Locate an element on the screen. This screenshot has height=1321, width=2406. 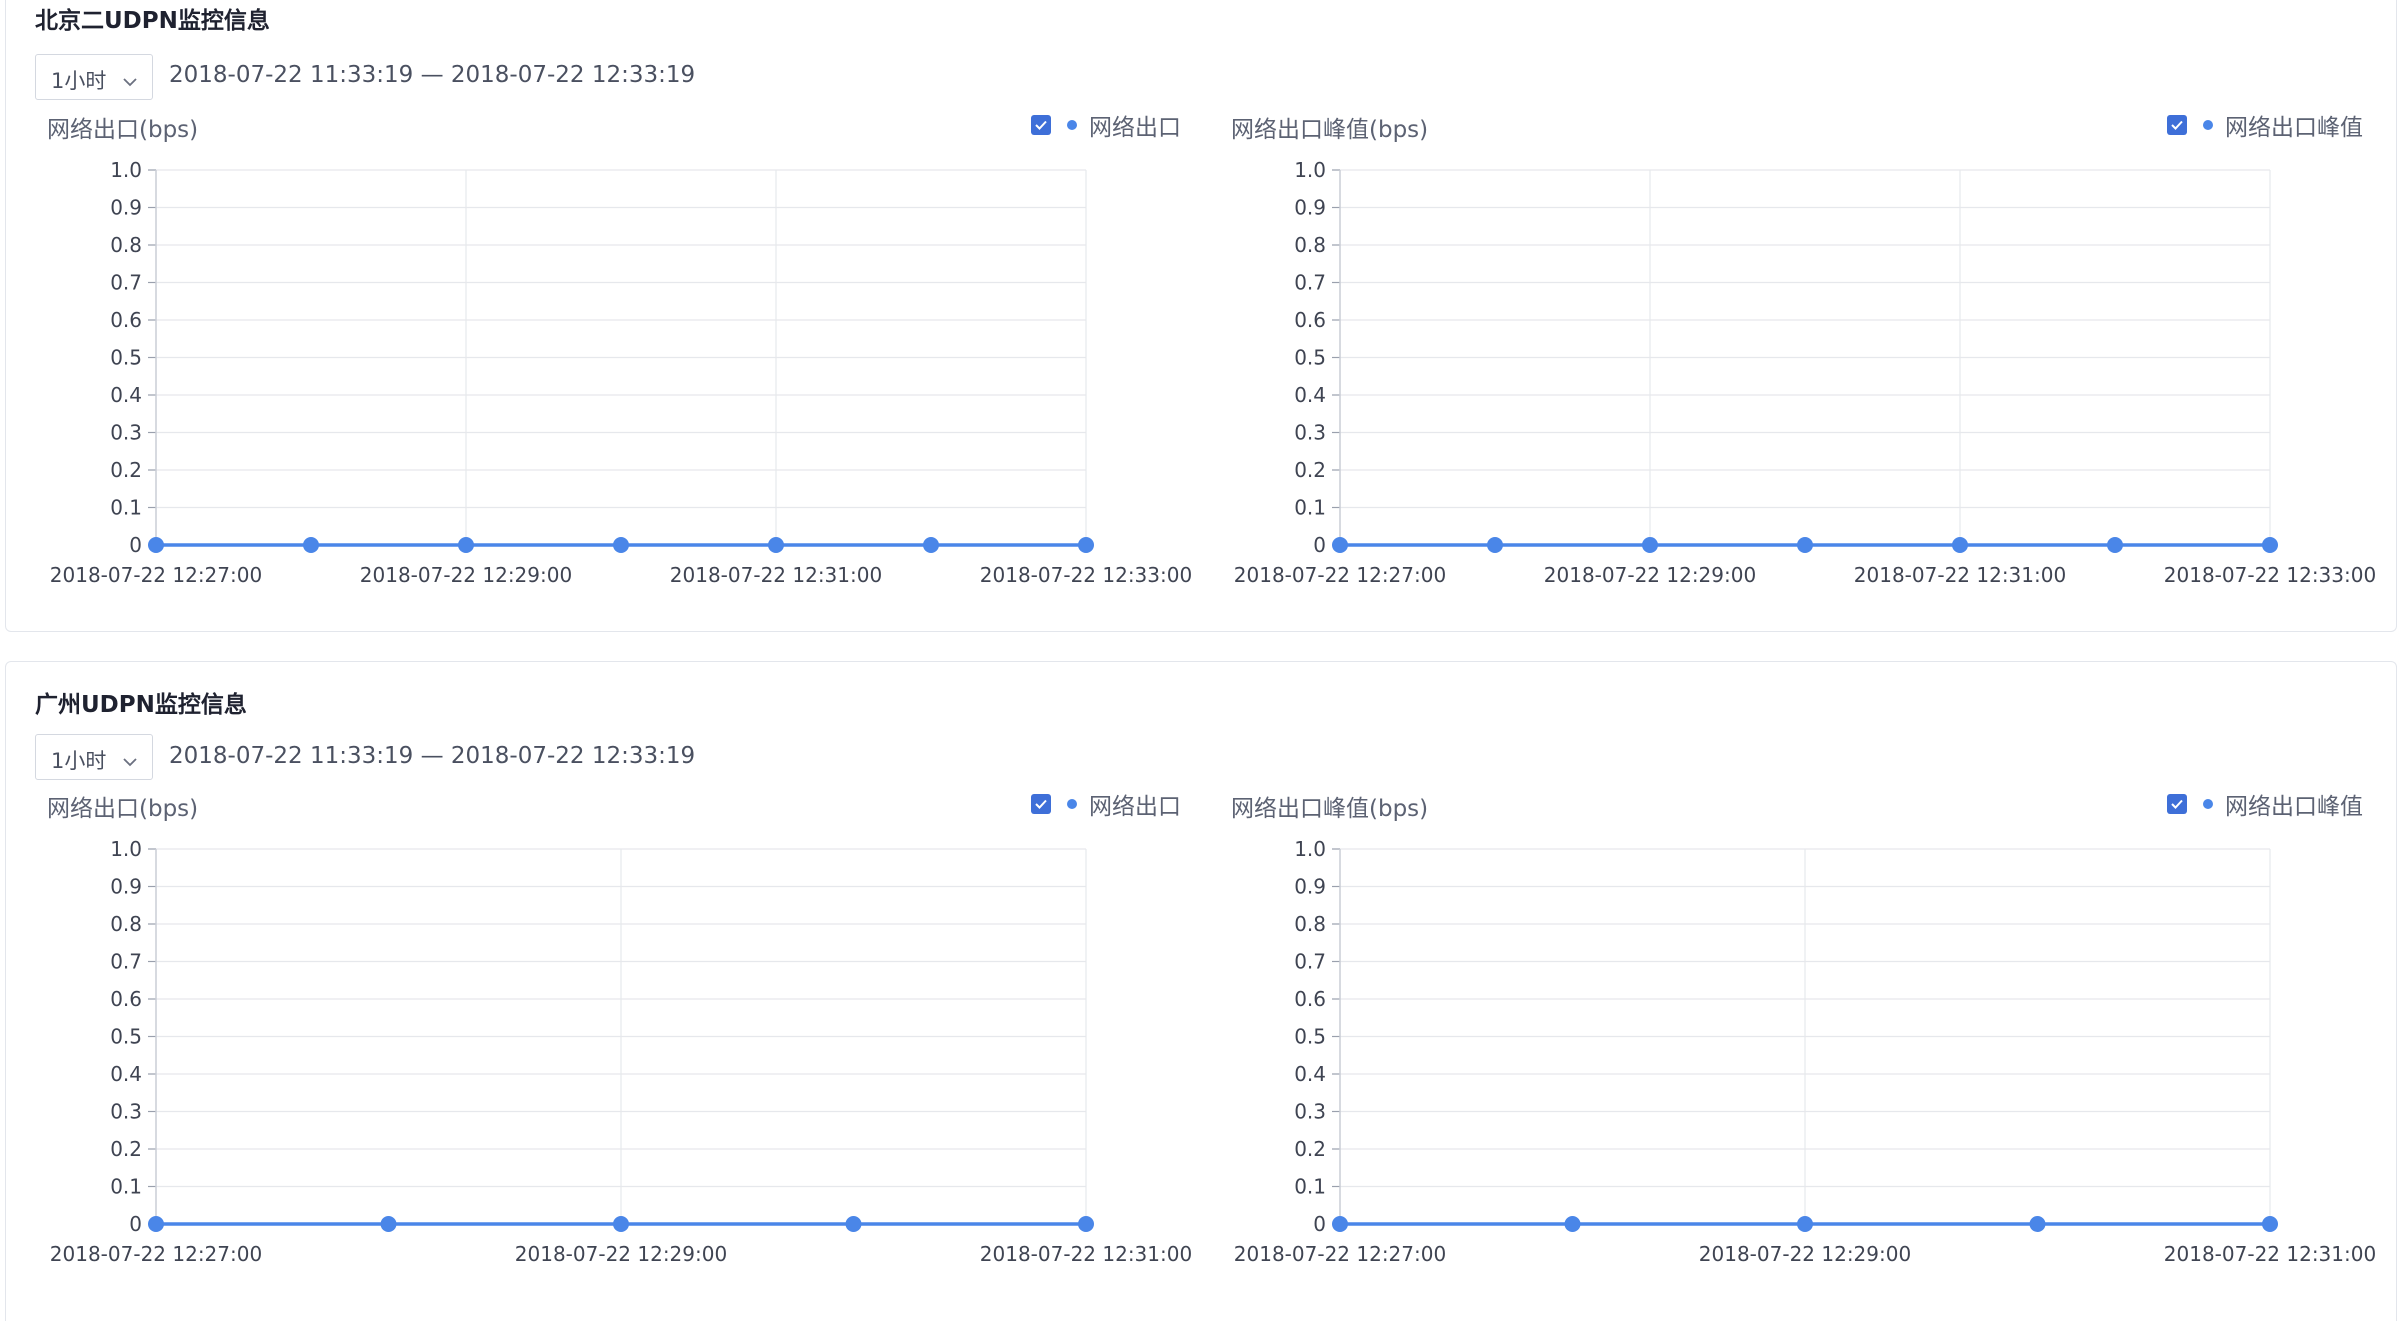
chart-legend: 网络出口峰值 is located at coordinates (2265, 125).